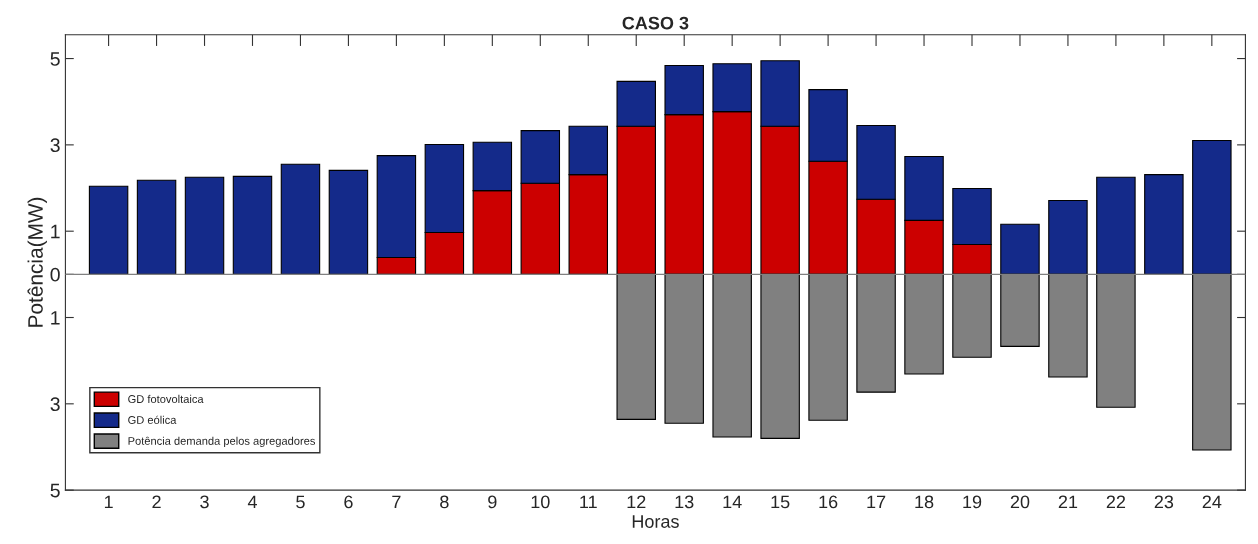  What do you see at coordinates (396, 502) in the screenshot?
I see `x-tick-label: 7` at bounding box center [396, 502].